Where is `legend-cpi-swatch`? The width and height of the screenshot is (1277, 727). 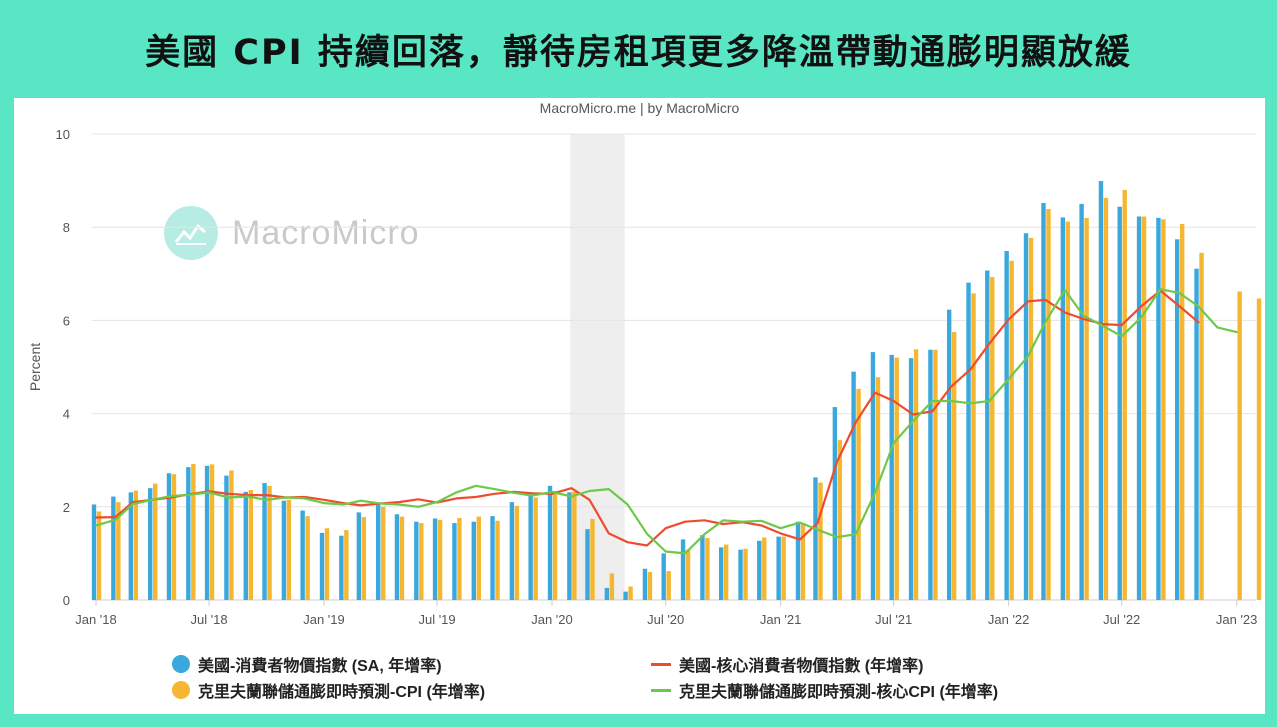
legend-cpi-swatch is located at coordinates (181, 664).